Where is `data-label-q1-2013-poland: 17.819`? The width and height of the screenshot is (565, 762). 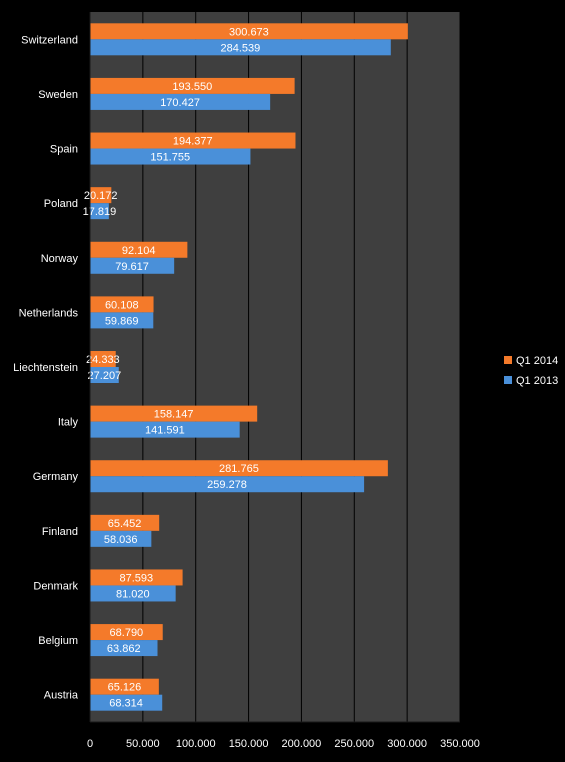
data-label-q1-2013-poland: 17.819 is located at coordinates (100, 212).